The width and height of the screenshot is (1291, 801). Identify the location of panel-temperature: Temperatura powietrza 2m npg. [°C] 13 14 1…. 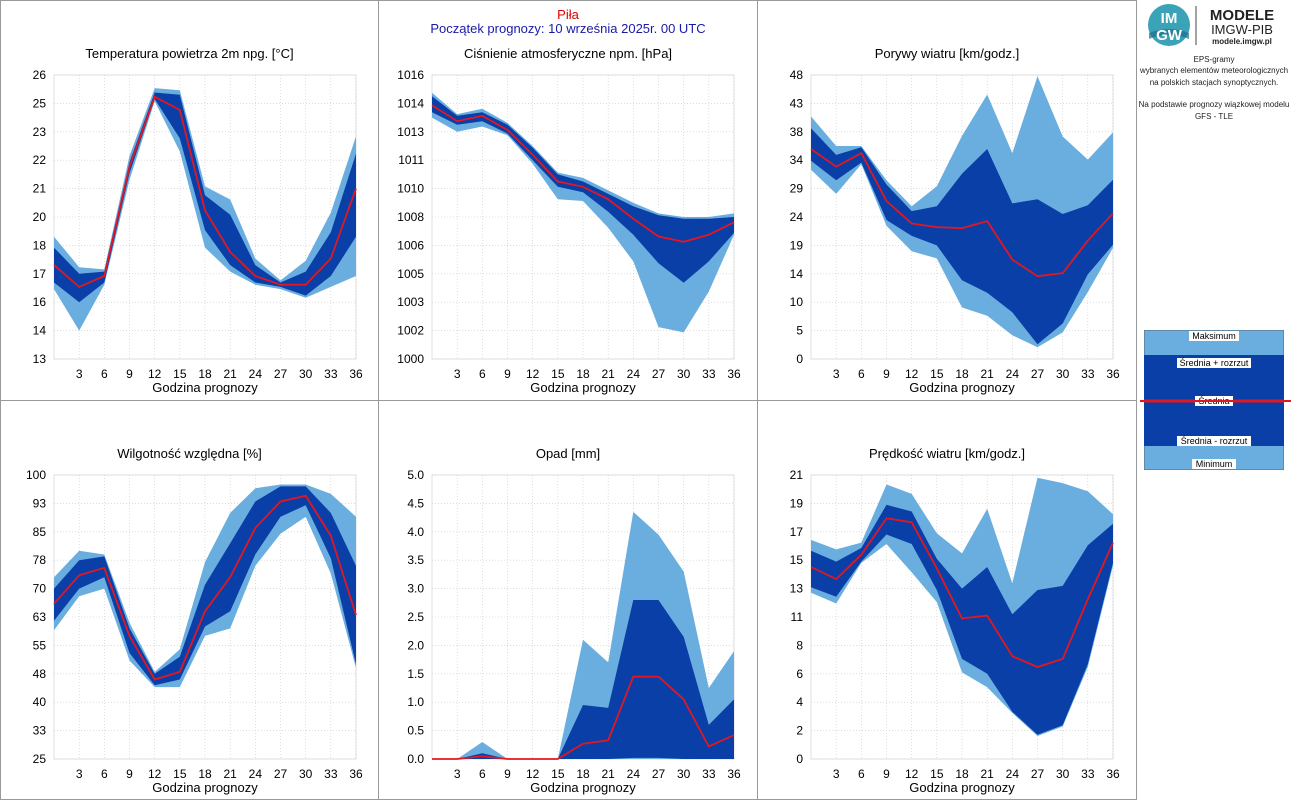
(189, 200).